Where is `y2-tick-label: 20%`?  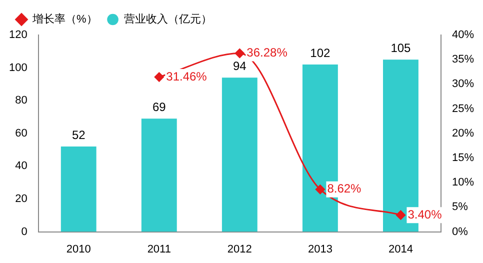 y2-tick-label: 20% is located at coordinates (463, 133).